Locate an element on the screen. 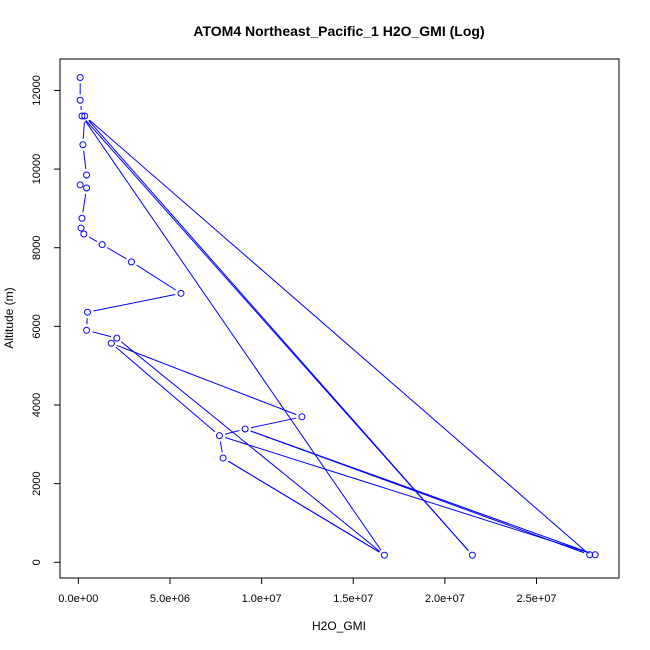 This screenshot has height=650, width=650. x-tick-label: 0.0e+00 is located at coordinates (78, 599).